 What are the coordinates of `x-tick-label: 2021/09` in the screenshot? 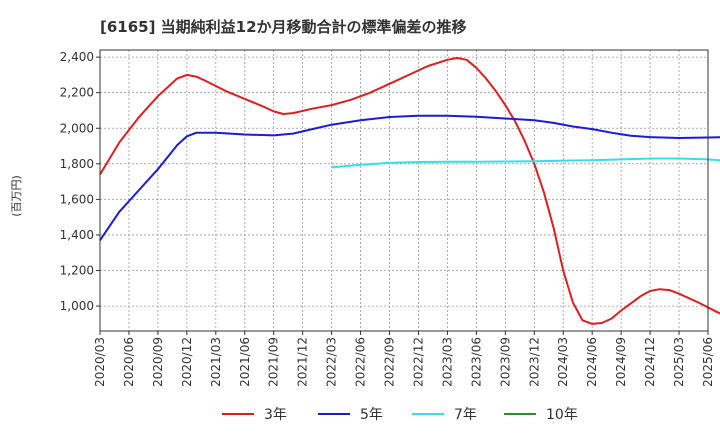 It's located at (274, 362).